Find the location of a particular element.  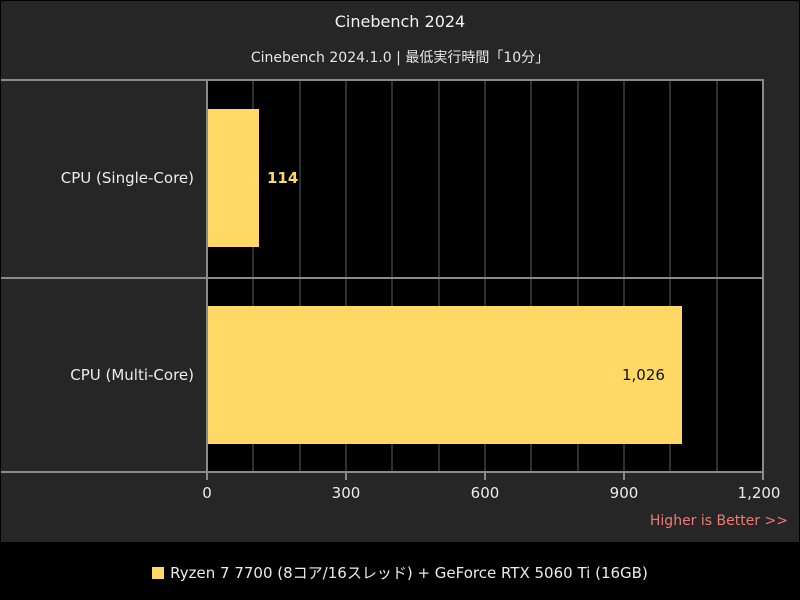

chart-subtitle: Cinebench 2024.1.0 | 最低実行時間「10分」 is located at coordinates (400, 58).